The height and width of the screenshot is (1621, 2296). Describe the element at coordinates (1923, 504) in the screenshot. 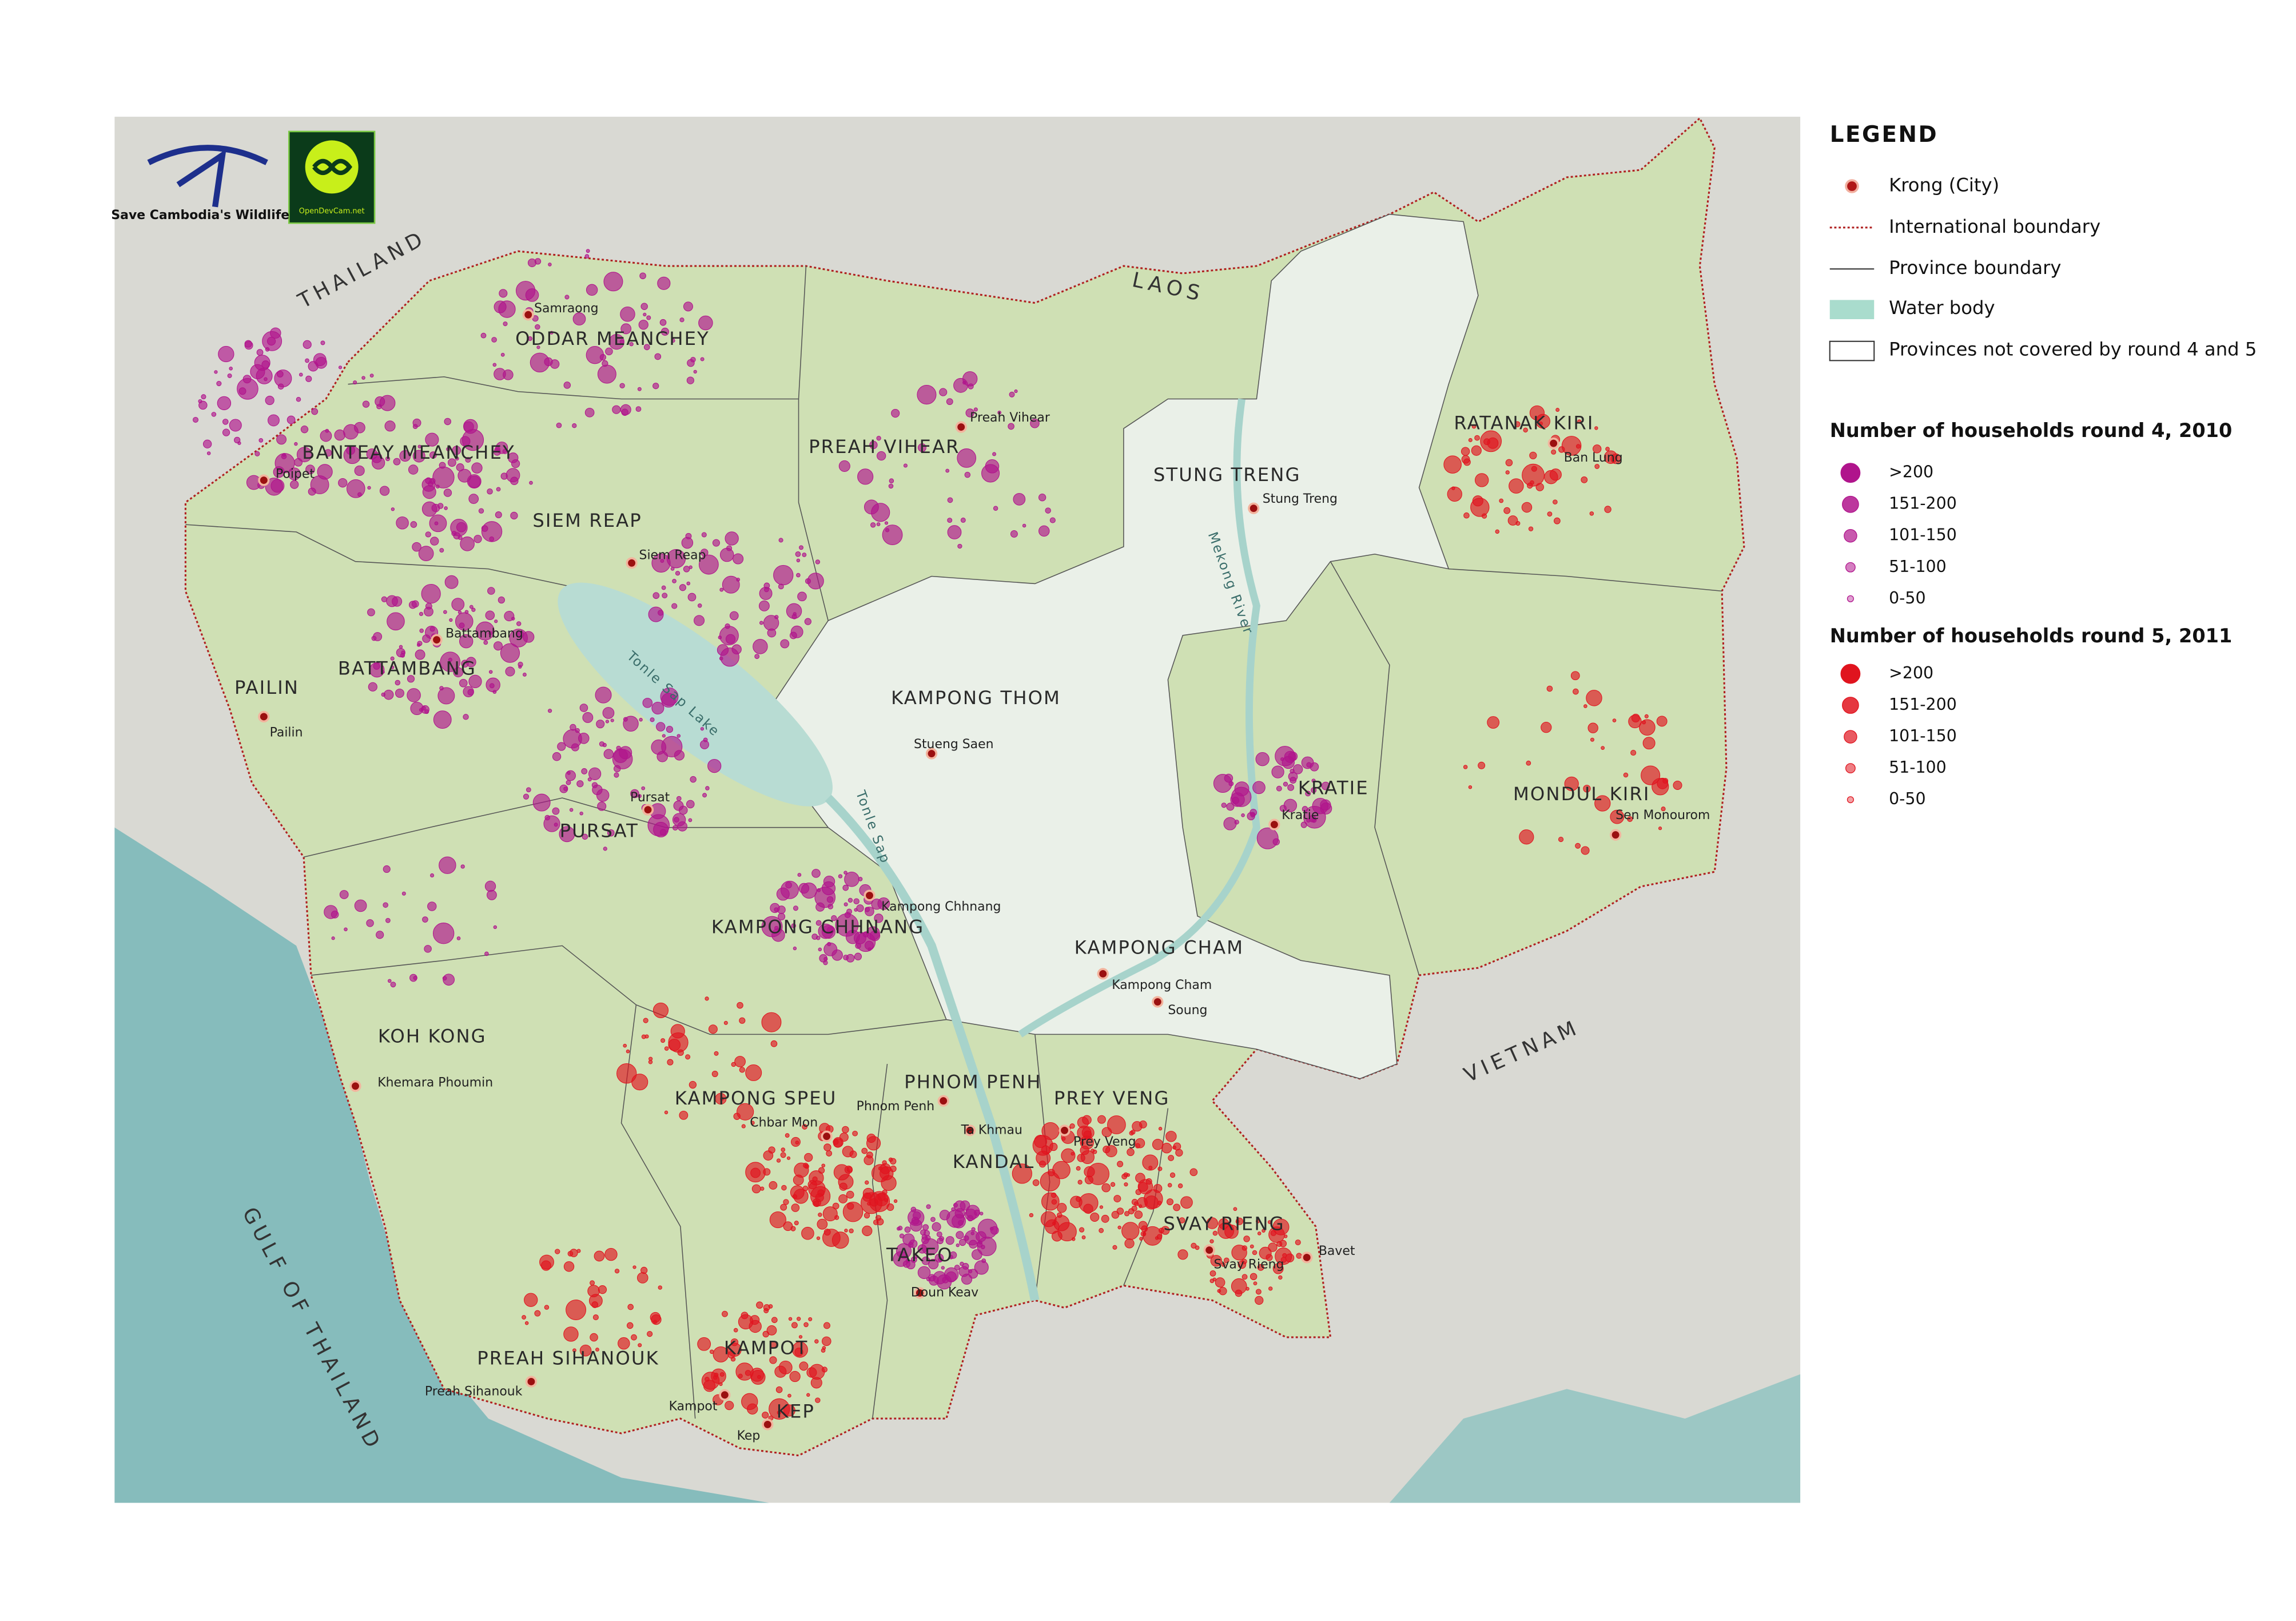

I see `legend-label: 151-200` at that location.